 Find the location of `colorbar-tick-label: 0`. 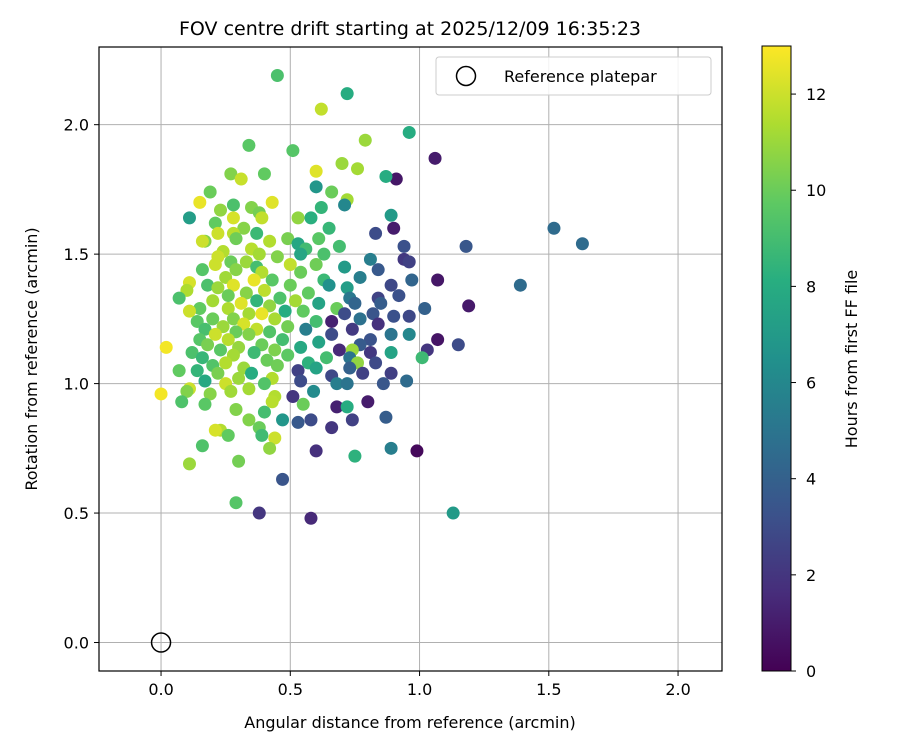

colorbar-tick-label: 0 is located at coordinates (811, 671).